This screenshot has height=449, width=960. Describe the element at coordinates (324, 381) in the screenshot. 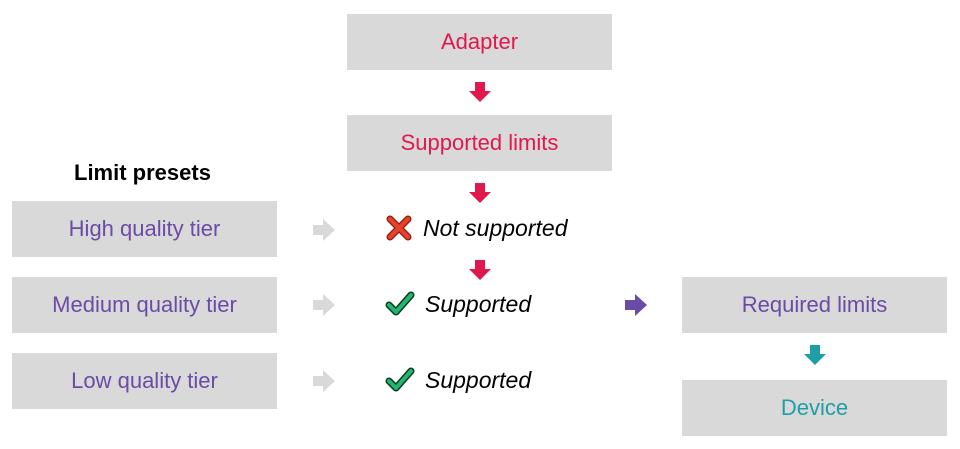

I see `right-arrow-grey-low` at that location.